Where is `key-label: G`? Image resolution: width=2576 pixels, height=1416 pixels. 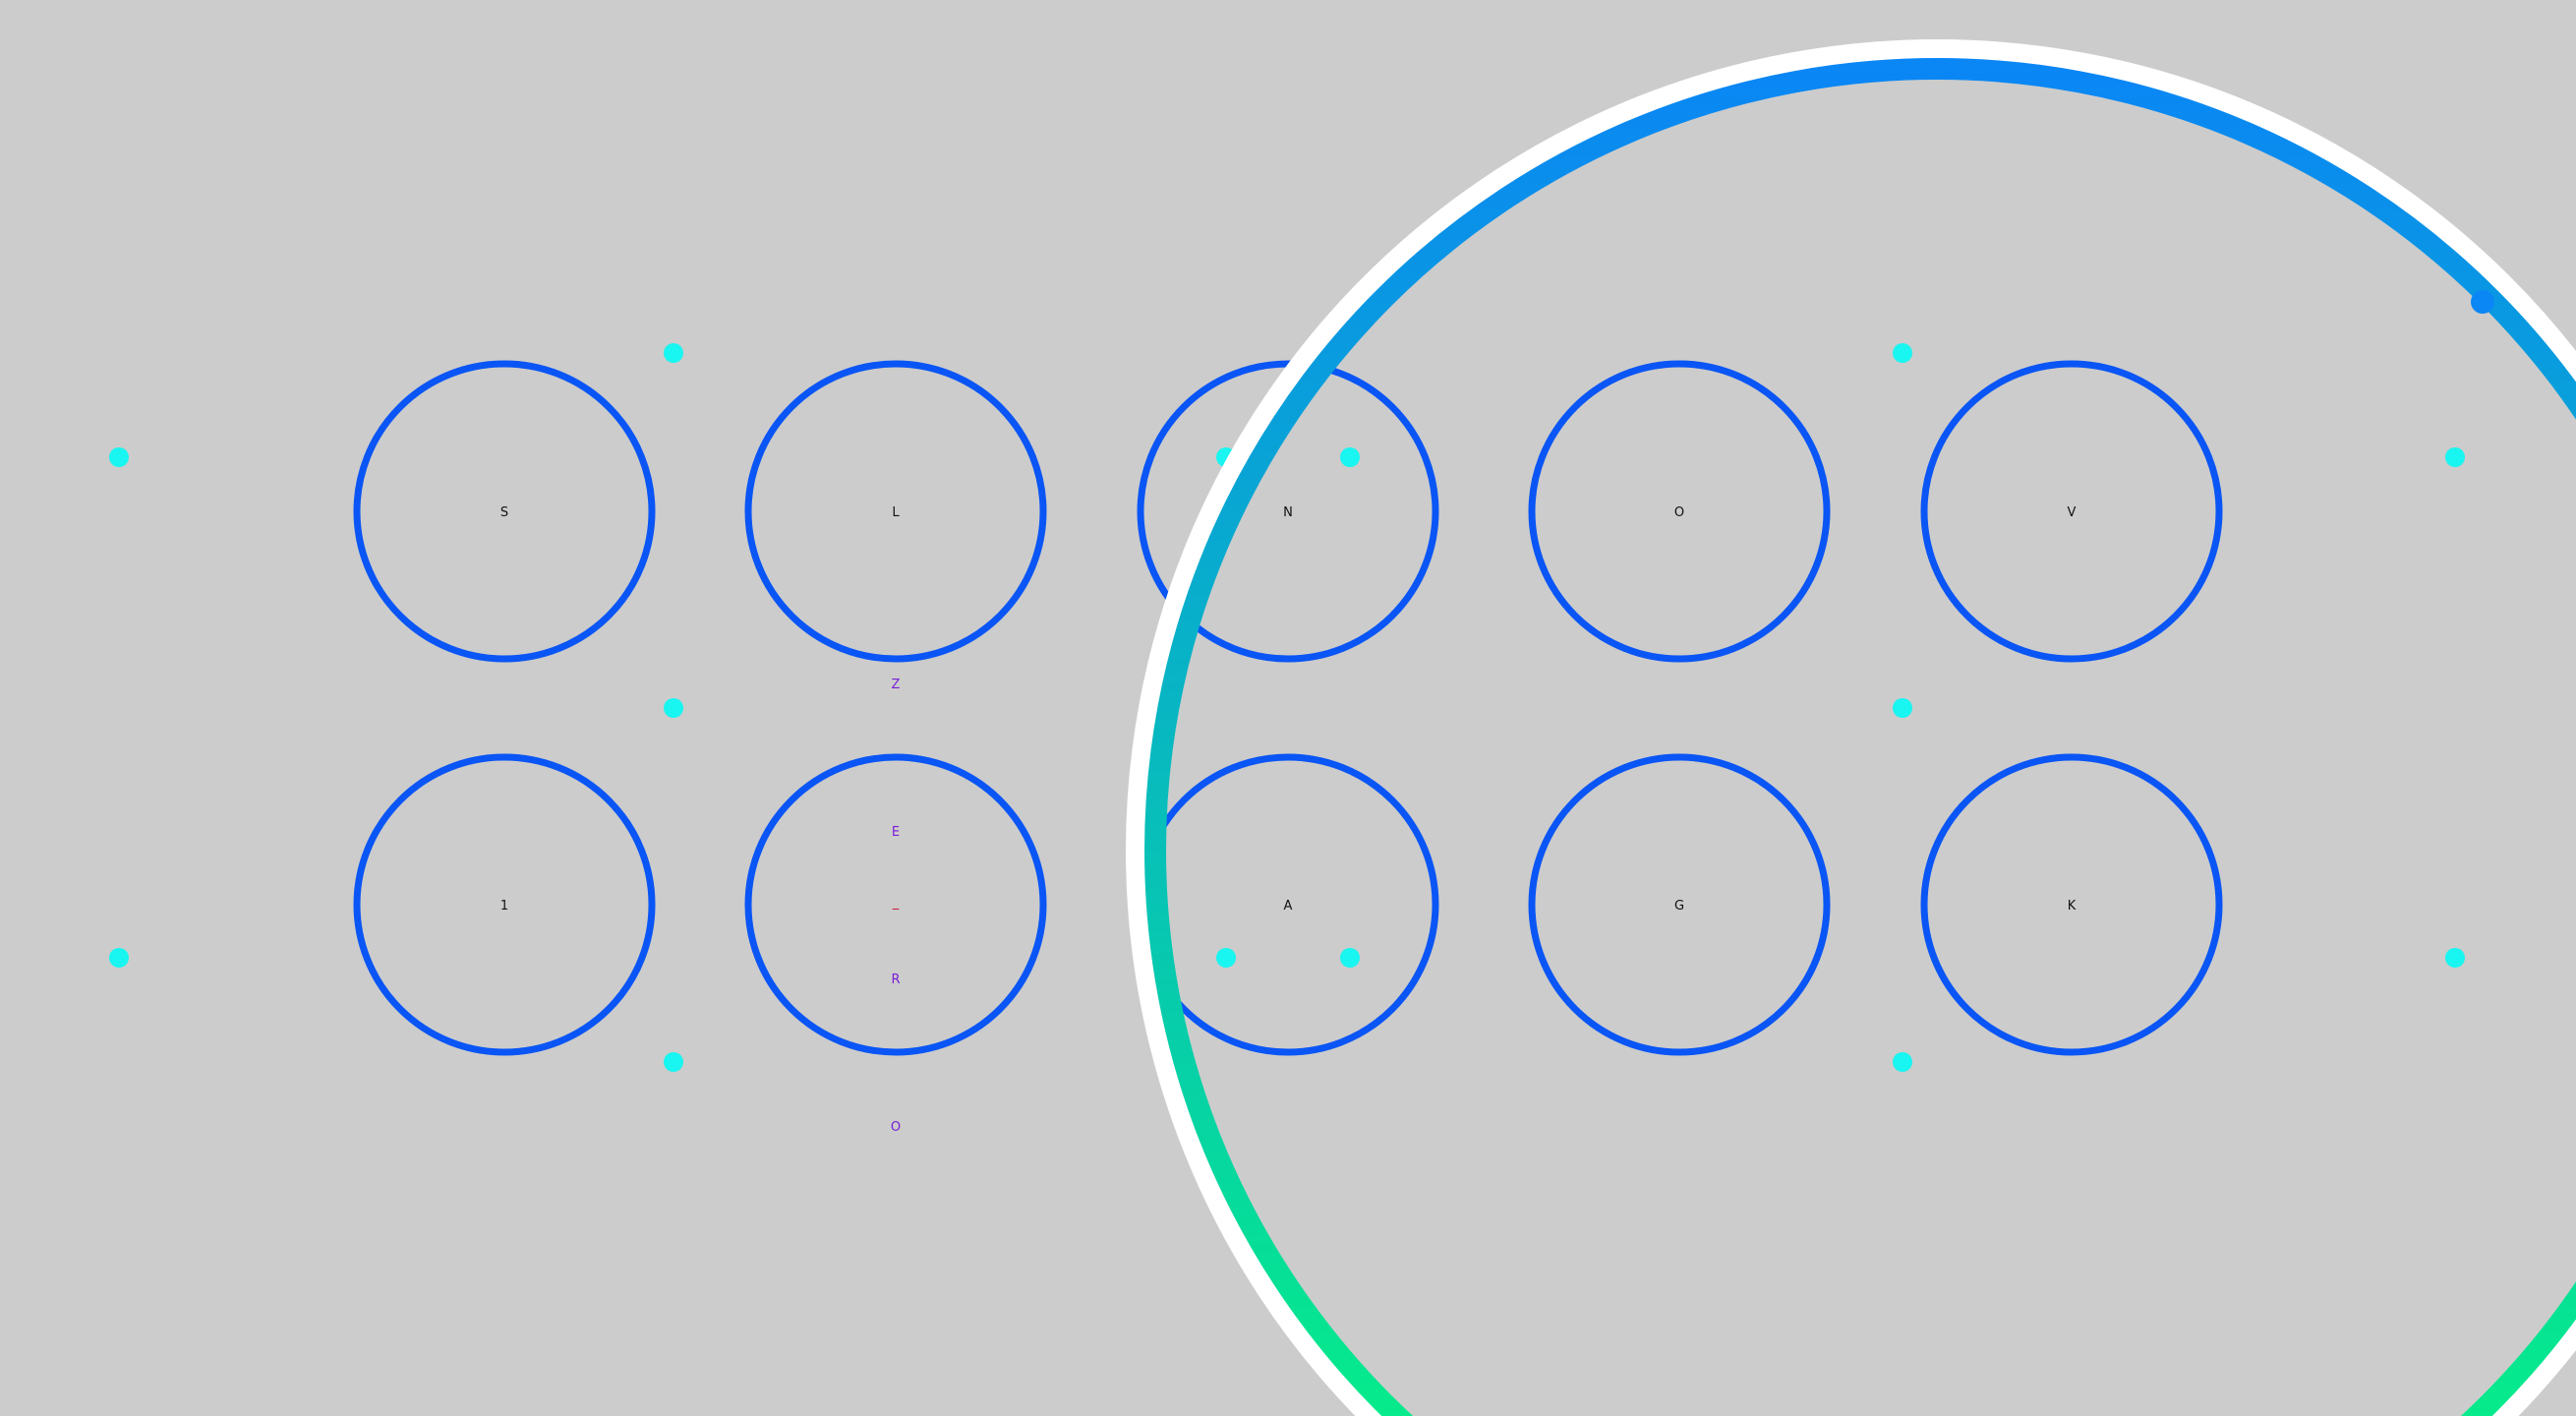 key-label: G is located at coordinates (1679, 906).